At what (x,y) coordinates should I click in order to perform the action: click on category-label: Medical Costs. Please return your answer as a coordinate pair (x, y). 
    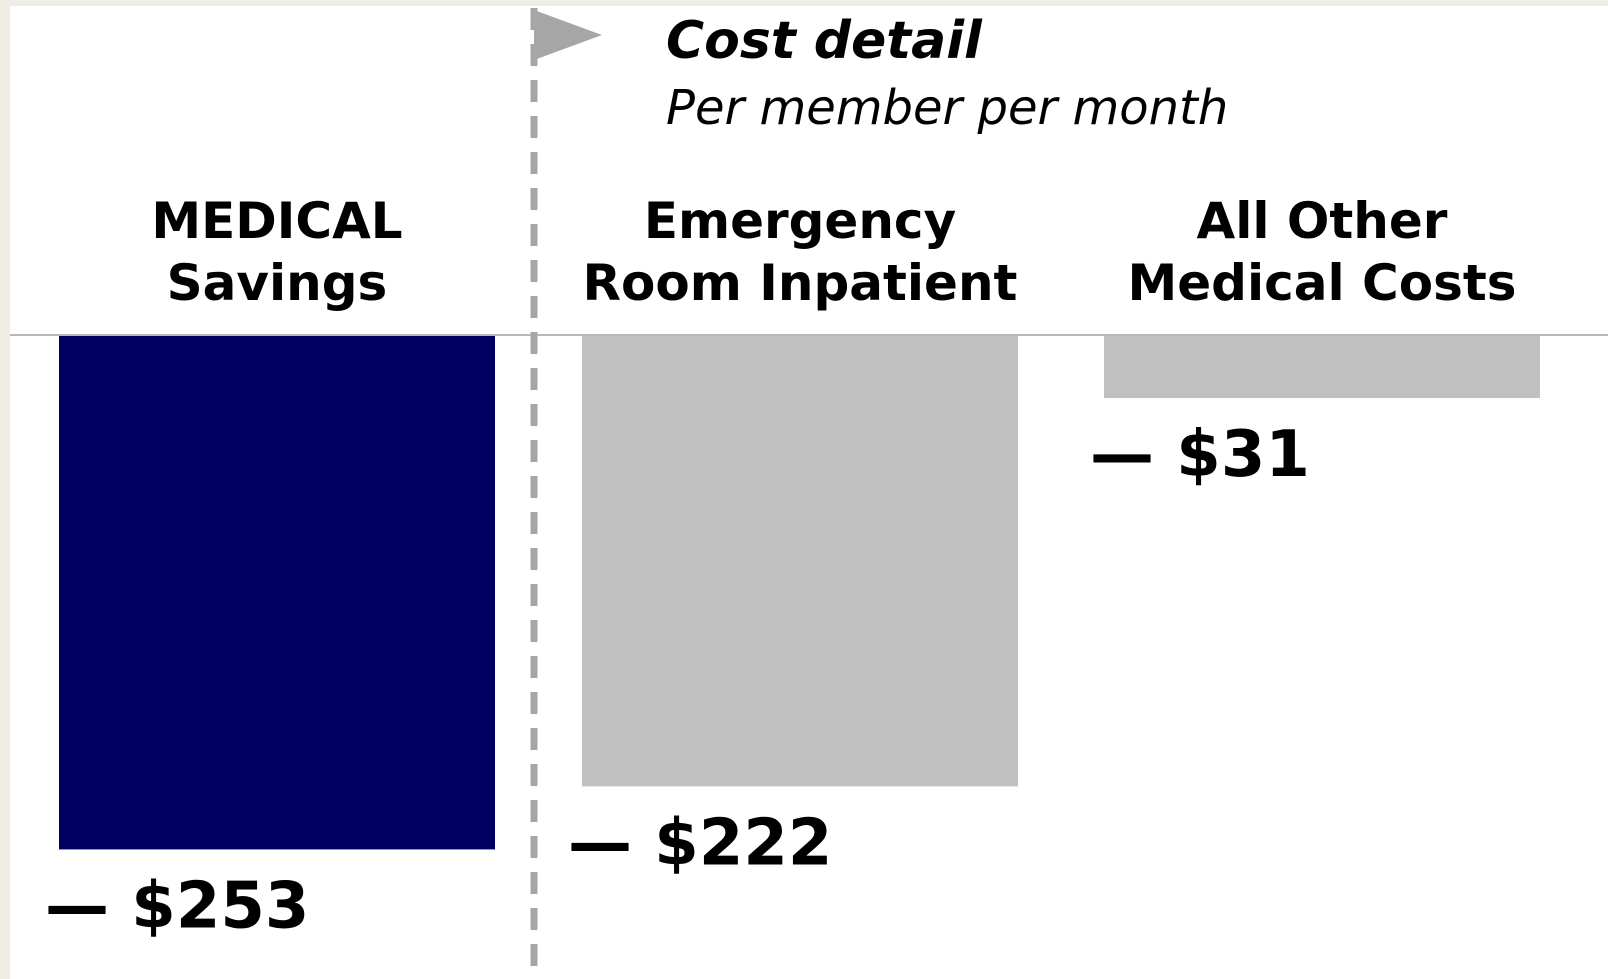
    Looking at the image, I should click on (1322, 283).